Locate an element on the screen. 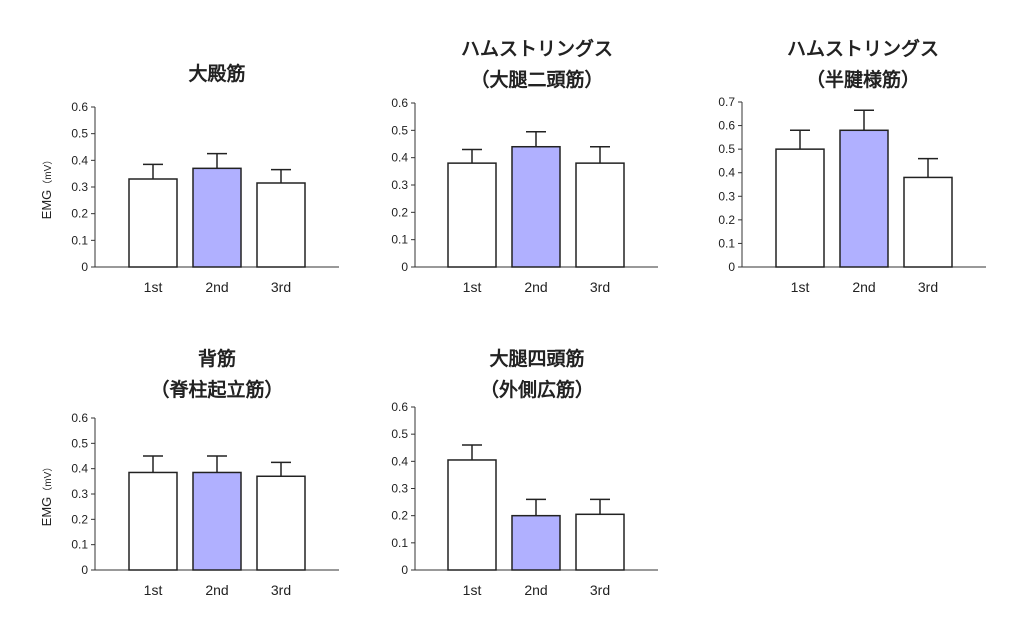  y-tick-label: 0.7 is located at coordinates (726, 102).